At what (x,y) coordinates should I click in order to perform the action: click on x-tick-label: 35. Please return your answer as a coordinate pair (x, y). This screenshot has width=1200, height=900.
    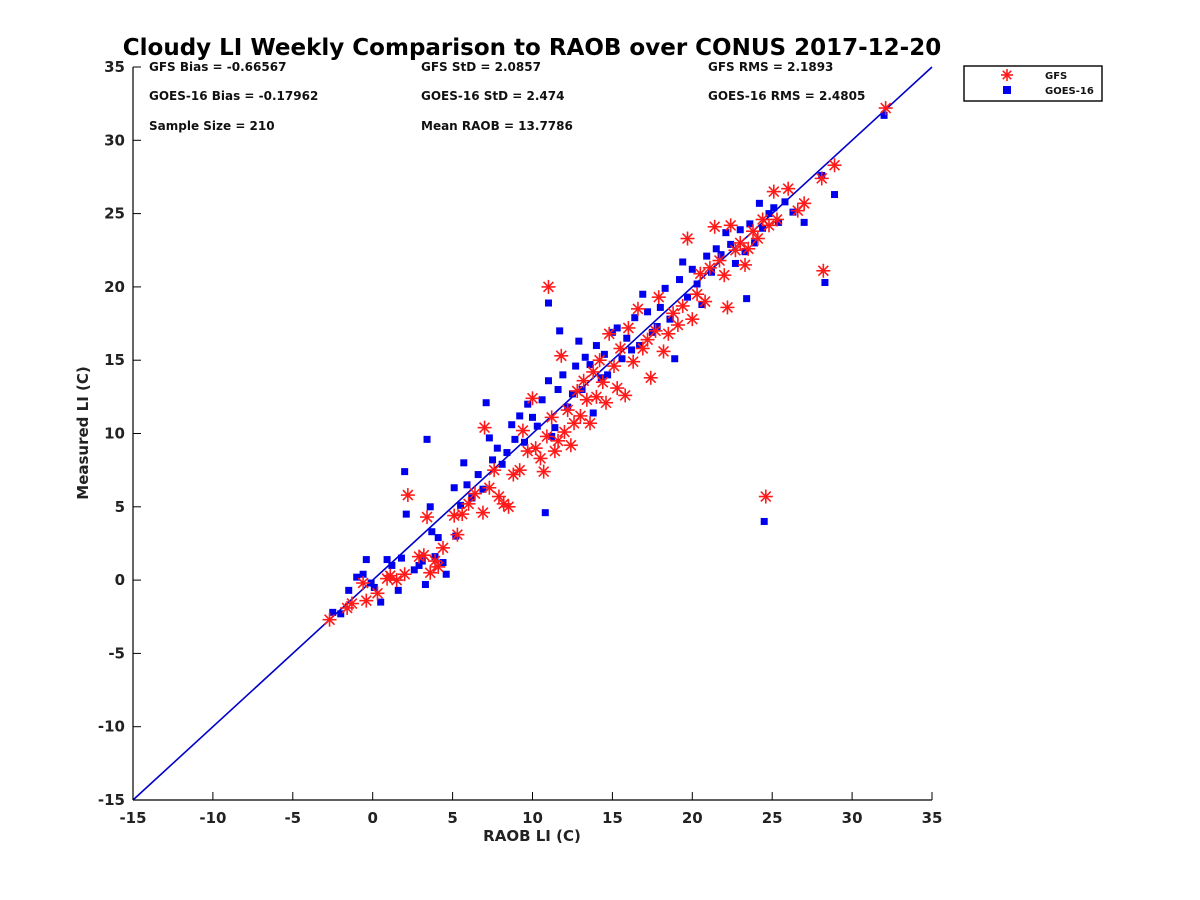
    Looking at the image, I should click on (932, 818).